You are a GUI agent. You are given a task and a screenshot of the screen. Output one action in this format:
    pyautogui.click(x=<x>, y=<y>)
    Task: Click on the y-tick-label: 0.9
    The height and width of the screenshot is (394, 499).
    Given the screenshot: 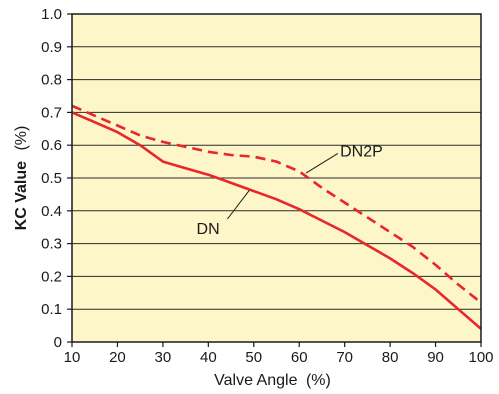 What is the action you would take?
    pyautogui.click(x=51, y=47)
    